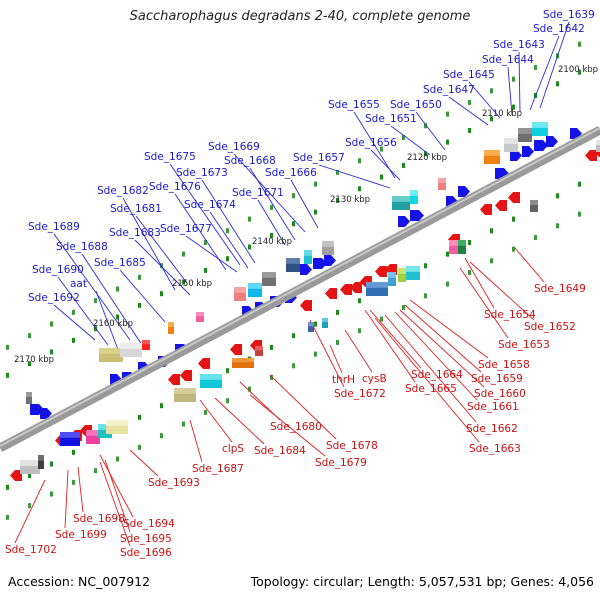 This screenshot has height=600, width=600. What do you see at coordinates (497, 379) in the screenshot?
I see `gene-label: Sde_1659` at bounding box center [497, 379].